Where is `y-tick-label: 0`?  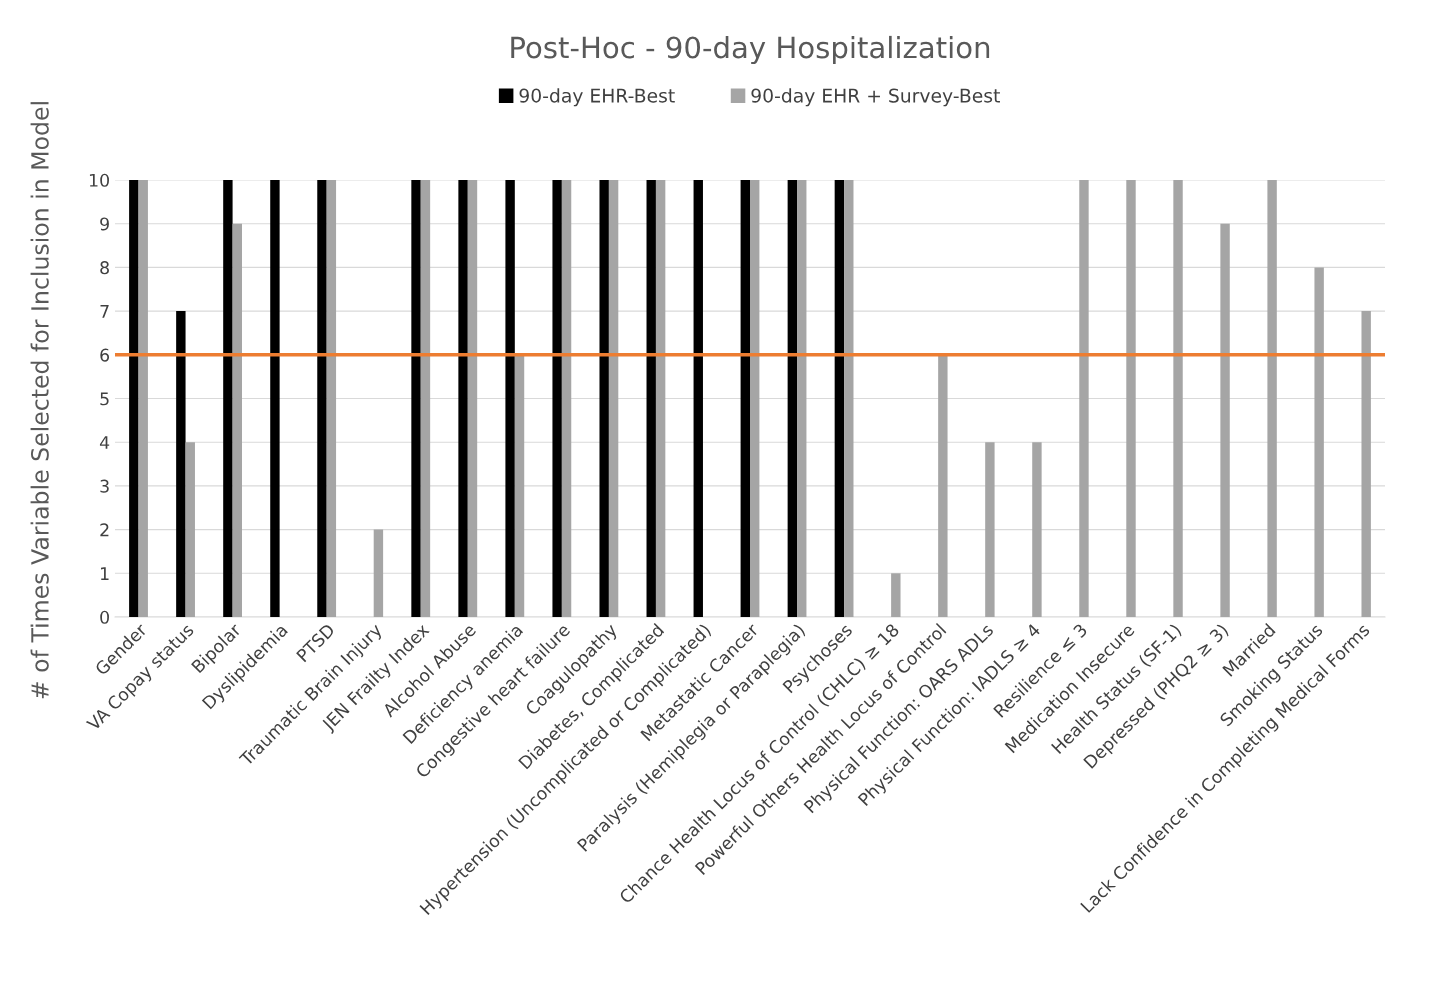 y-tick-label: 0 is located at coordinates (104, 617).